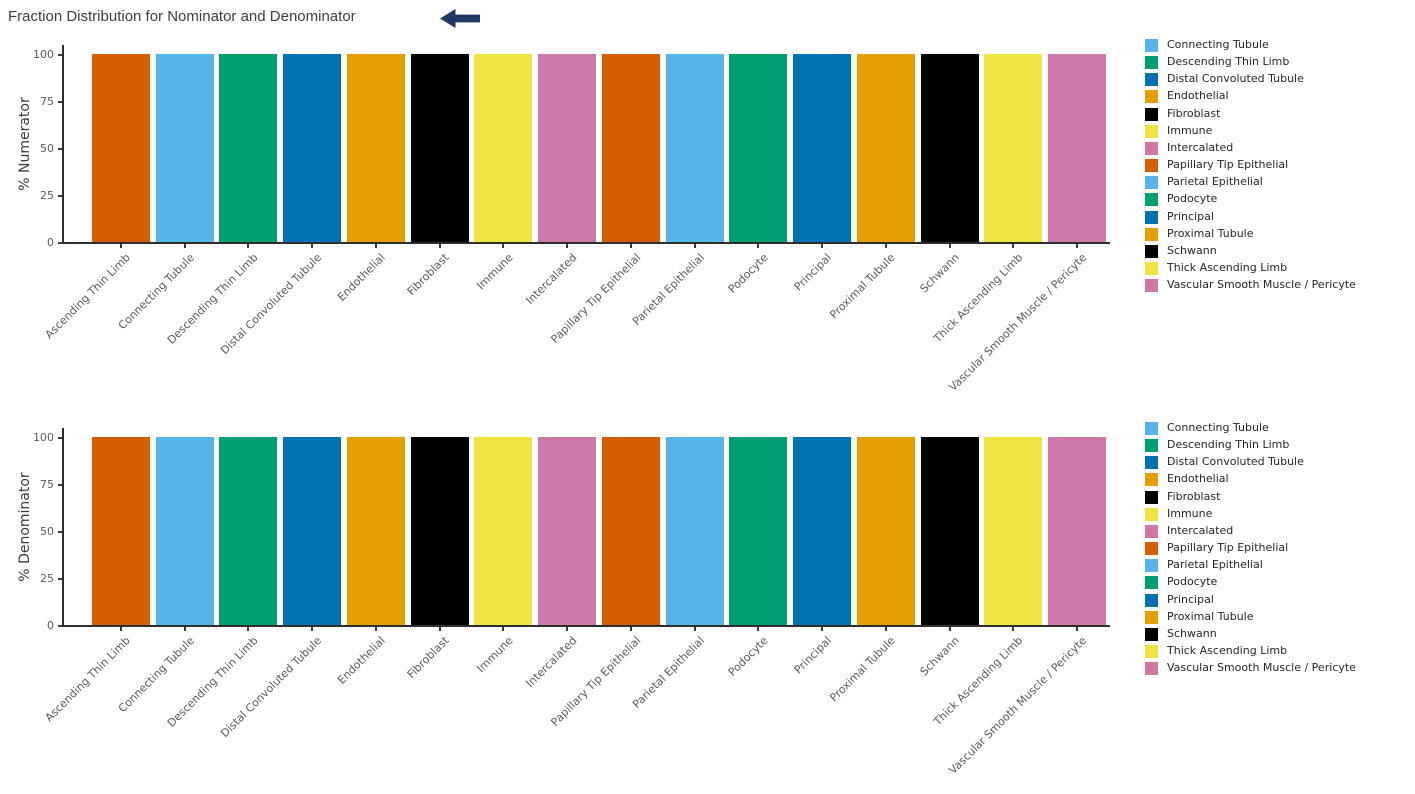  Describe the element at coordinates (1198, 479) in the screenshot. I see `legend-label: Endothelial` at that location.